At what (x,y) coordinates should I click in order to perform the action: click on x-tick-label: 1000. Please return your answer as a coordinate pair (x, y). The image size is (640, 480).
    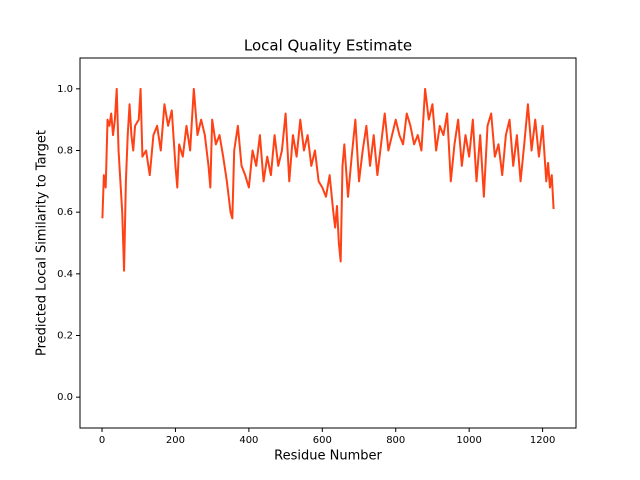
    Looking at the image, I should click on (468, 440).